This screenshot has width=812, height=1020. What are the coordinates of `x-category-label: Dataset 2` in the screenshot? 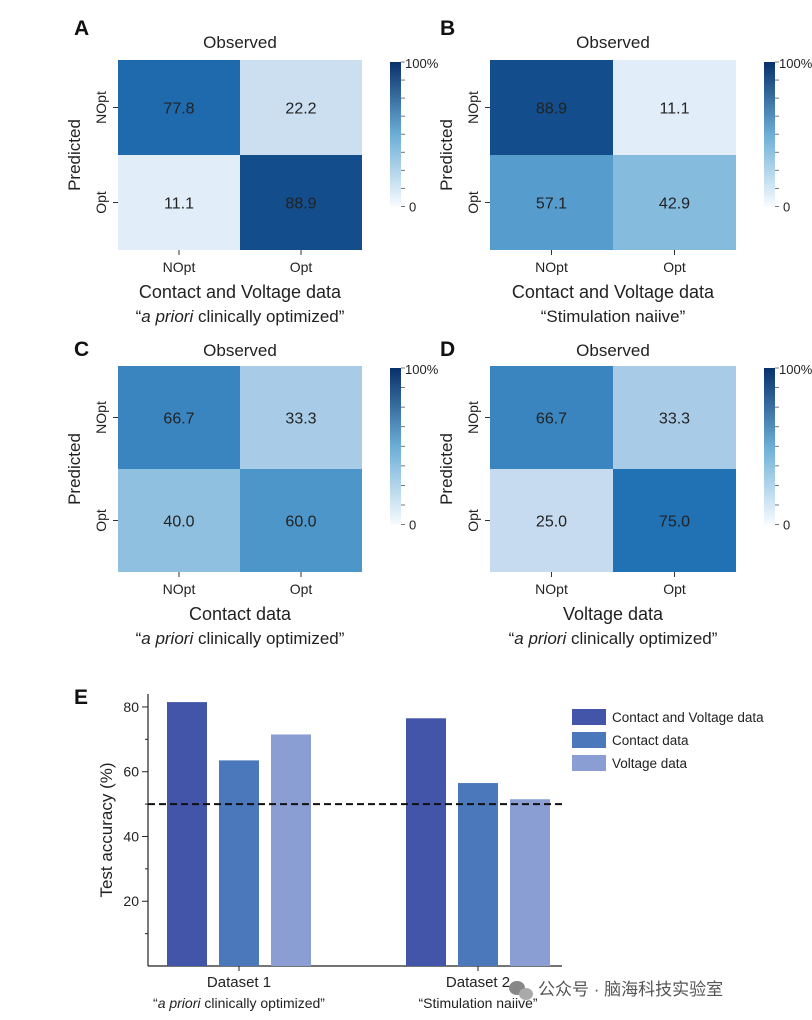 It's located at (478, 982).